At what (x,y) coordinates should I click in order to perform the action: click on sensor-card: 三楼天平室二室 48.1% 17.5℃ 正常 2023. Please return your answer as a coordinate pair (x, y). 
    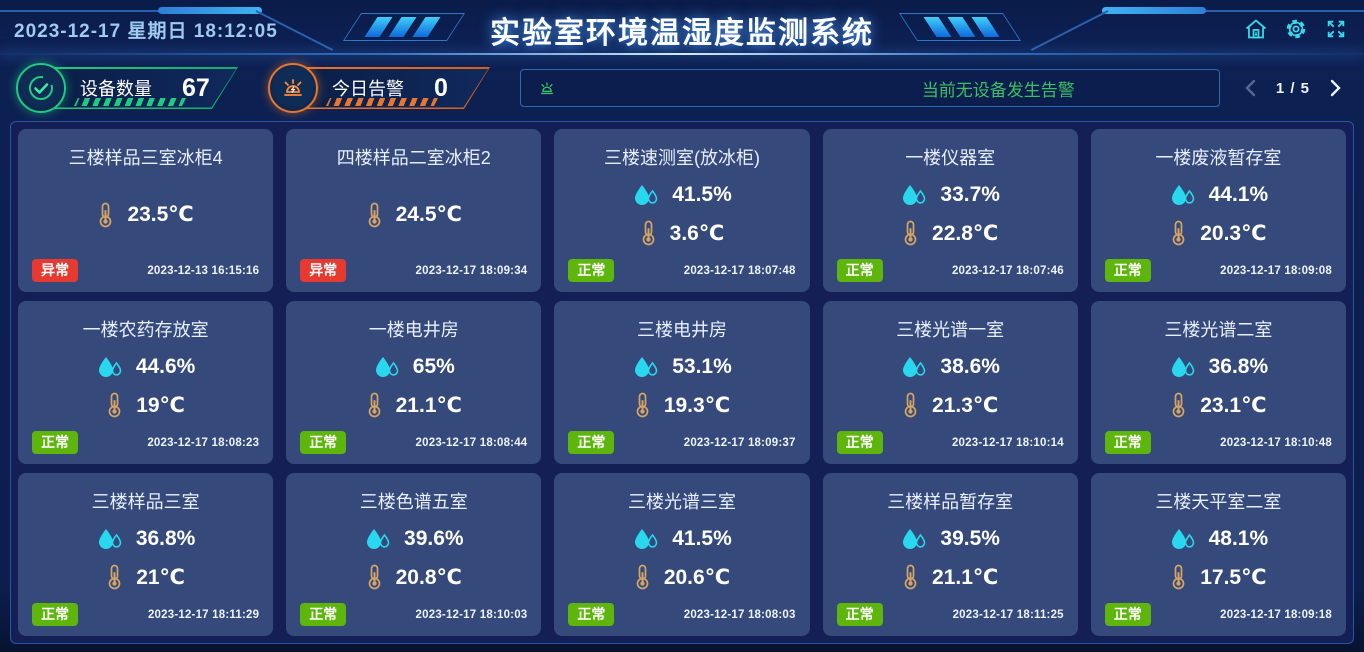
    Looking at the image, I should click on (1218, 554).